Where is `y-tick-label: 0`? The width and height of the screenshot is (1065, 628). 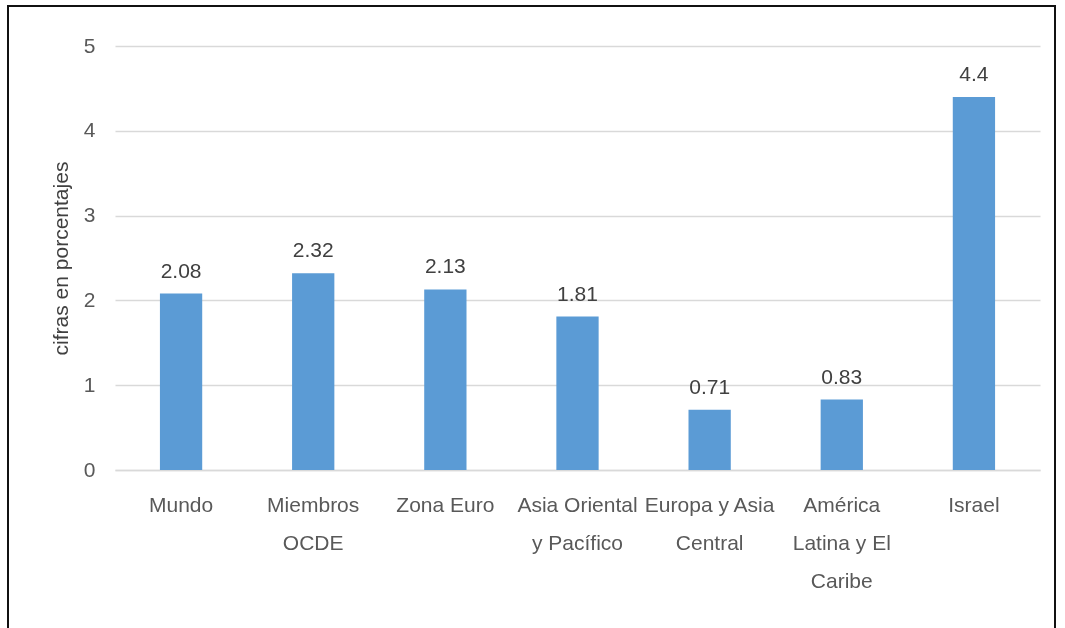 y-tick-label: 0 is located at coordinates (89, 469).